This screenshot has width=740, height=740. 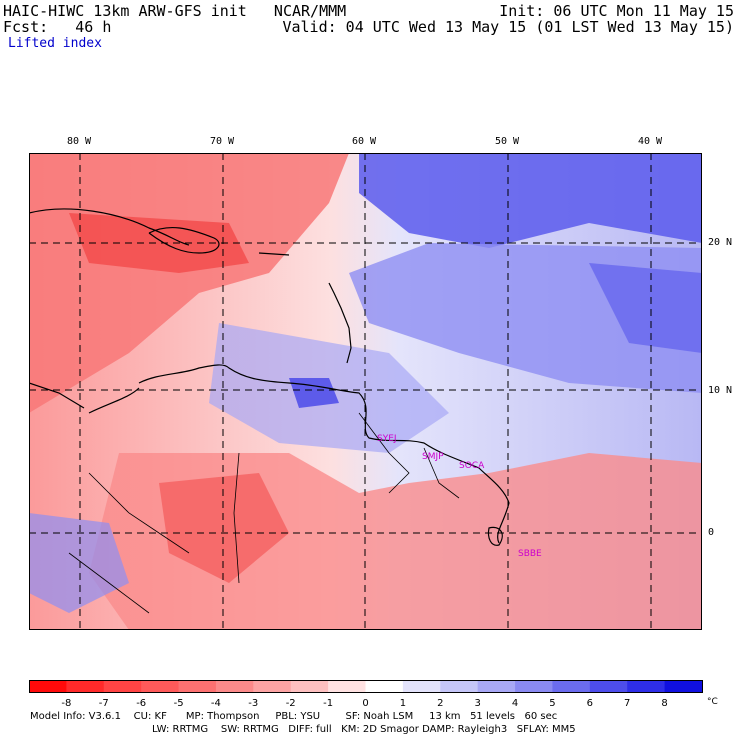 What do you see at coordinates (712, 702) in the screenshot?
I see `colorbar-unit: °C` at bounding box center [712, 702].